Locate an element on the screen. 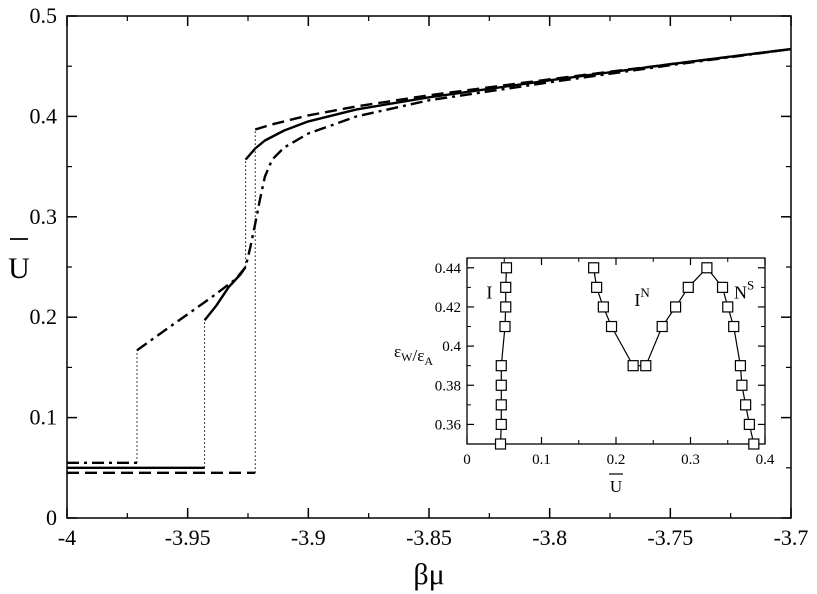  main-y-axis-label-group: U is located at coordinates (19, 261).